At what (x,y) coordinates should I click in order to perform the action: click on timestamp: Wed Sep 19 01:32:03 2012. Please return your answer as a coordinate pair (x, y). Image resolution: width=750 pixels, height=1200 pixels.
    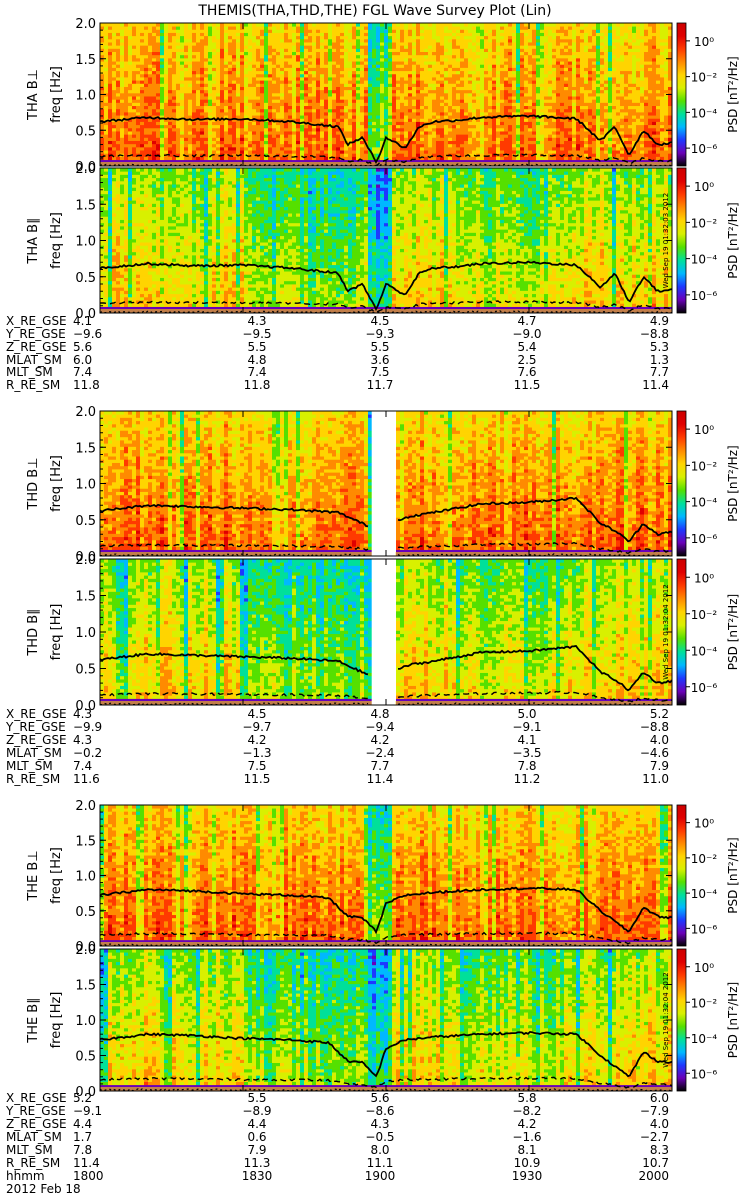
    Looking at the image, I should click on (666, 241).